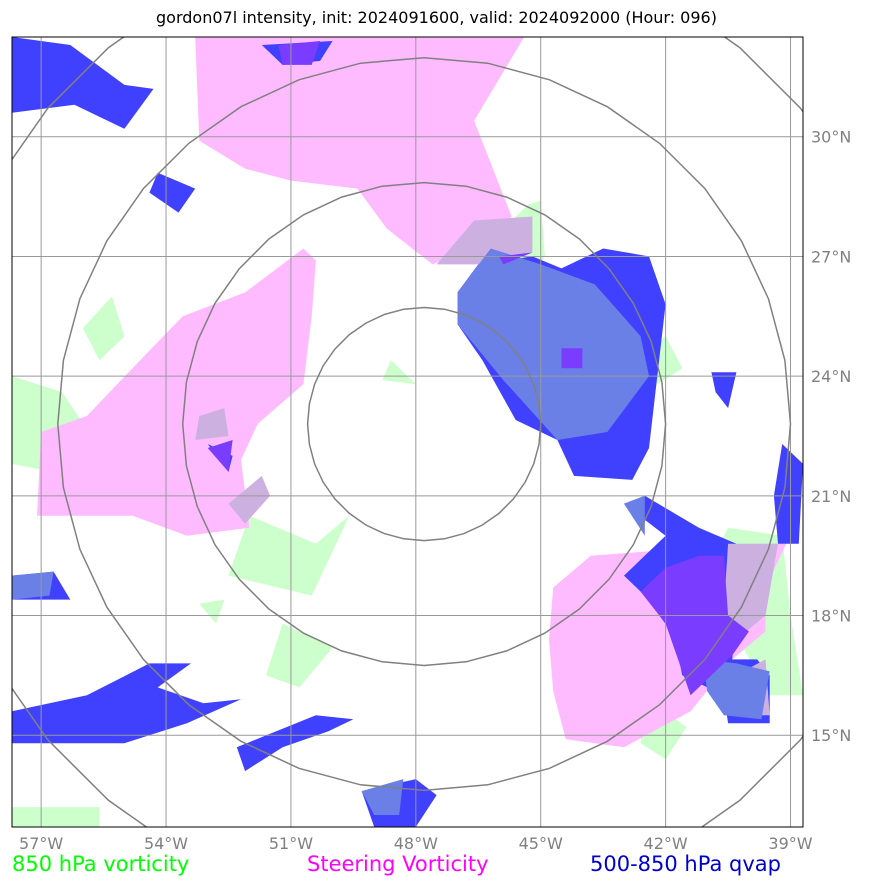  Describe the element at coordinates (416, 843) in the screenshot. I see `x-tick-label: 48°W` at that location.